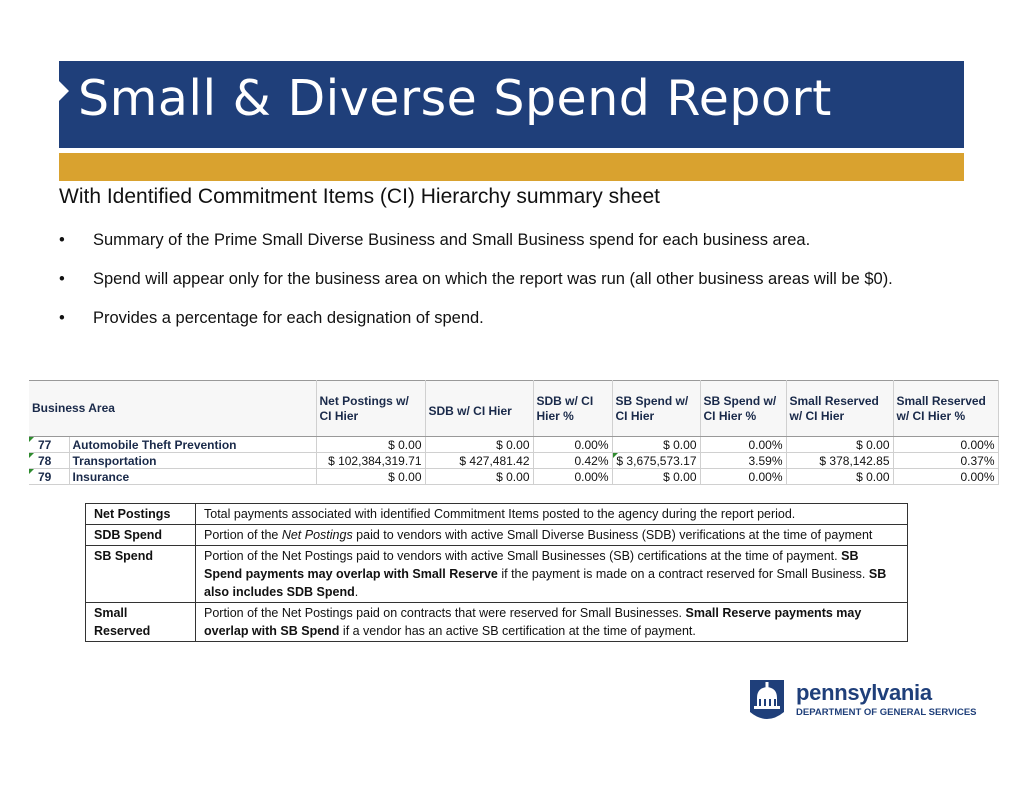  Describe the element at coordinates (886, 712) in the screenshot. I see `logo-department: DEPARTMENT OF GENERAL SERVICES` at that location.